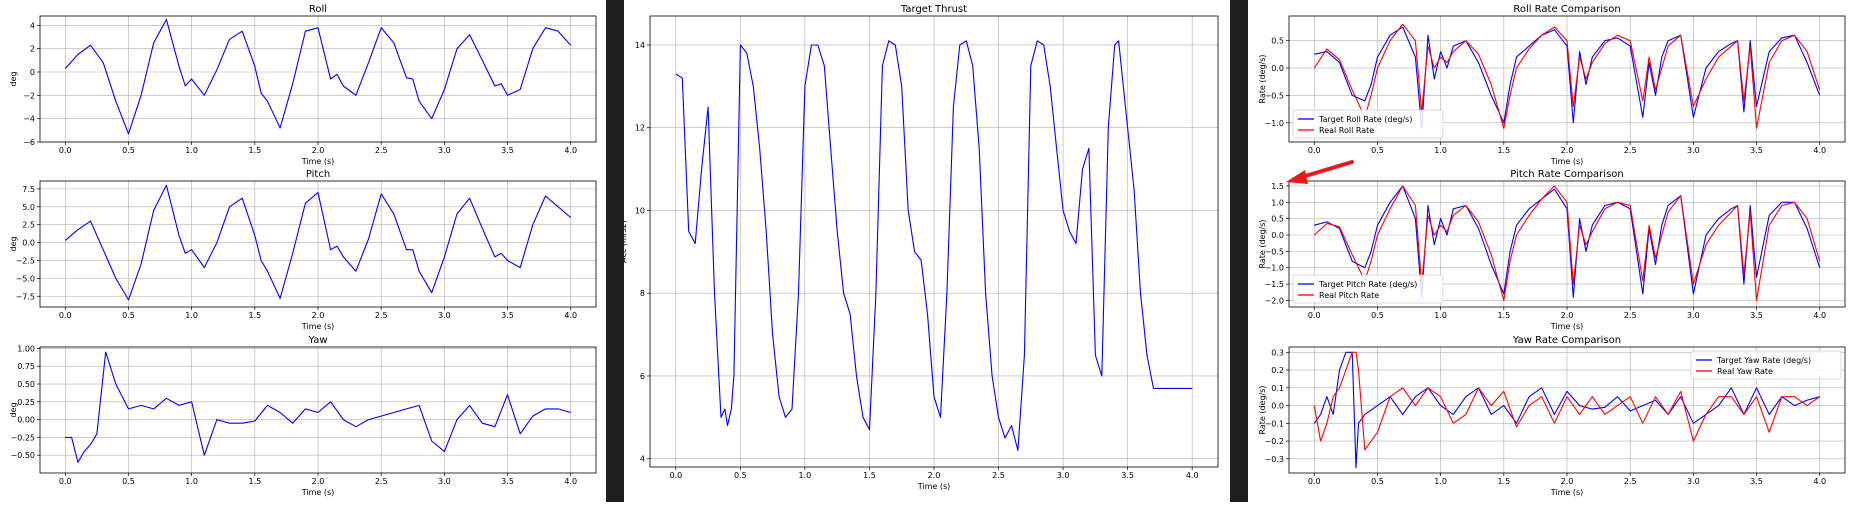 This screenshot has width=1850, height=506. I want to click on roll-rate-ytick-label: −0.5, so click(1274, 95).